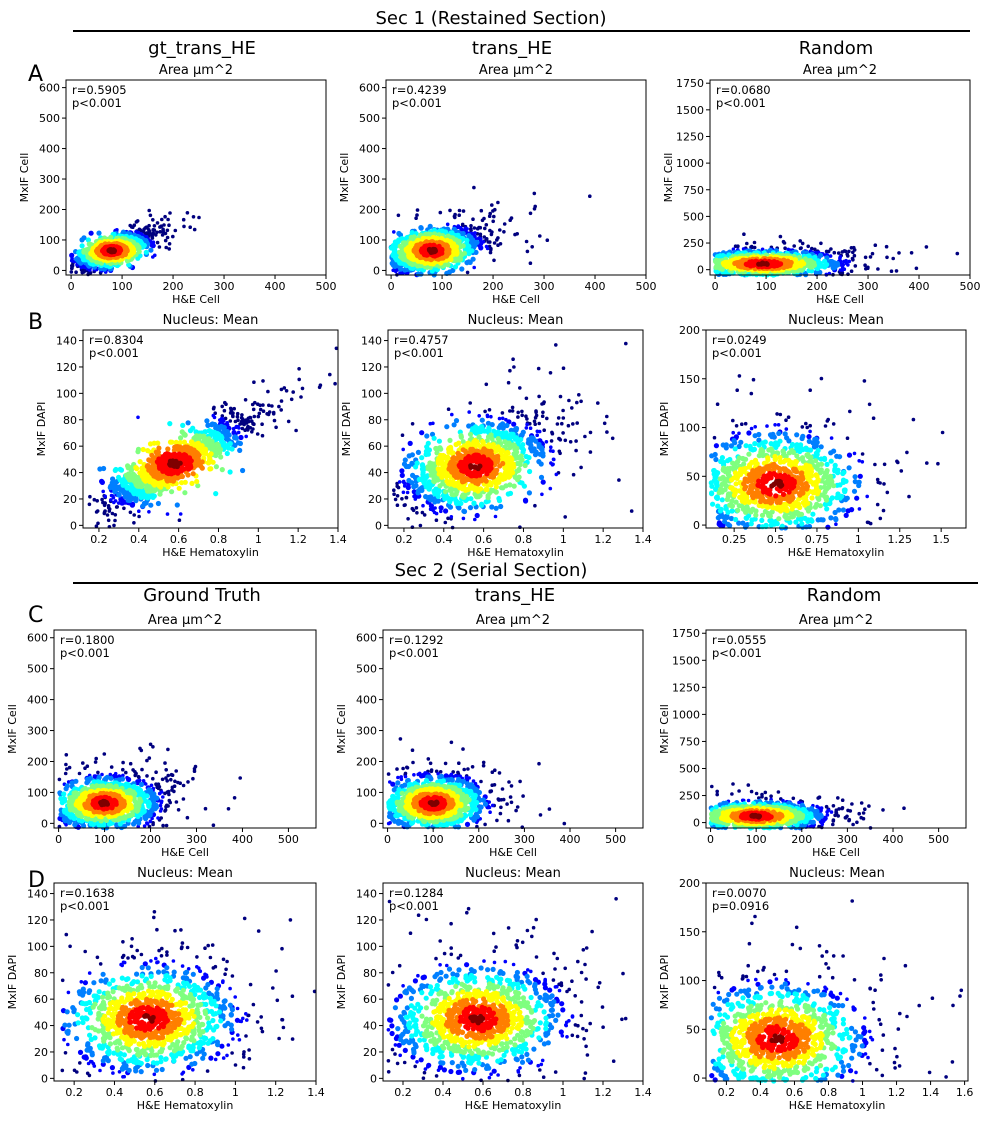 The width and height of the screenshot is (982, 1125). I want to click on x-tick-label: 100, so click(766, 286).